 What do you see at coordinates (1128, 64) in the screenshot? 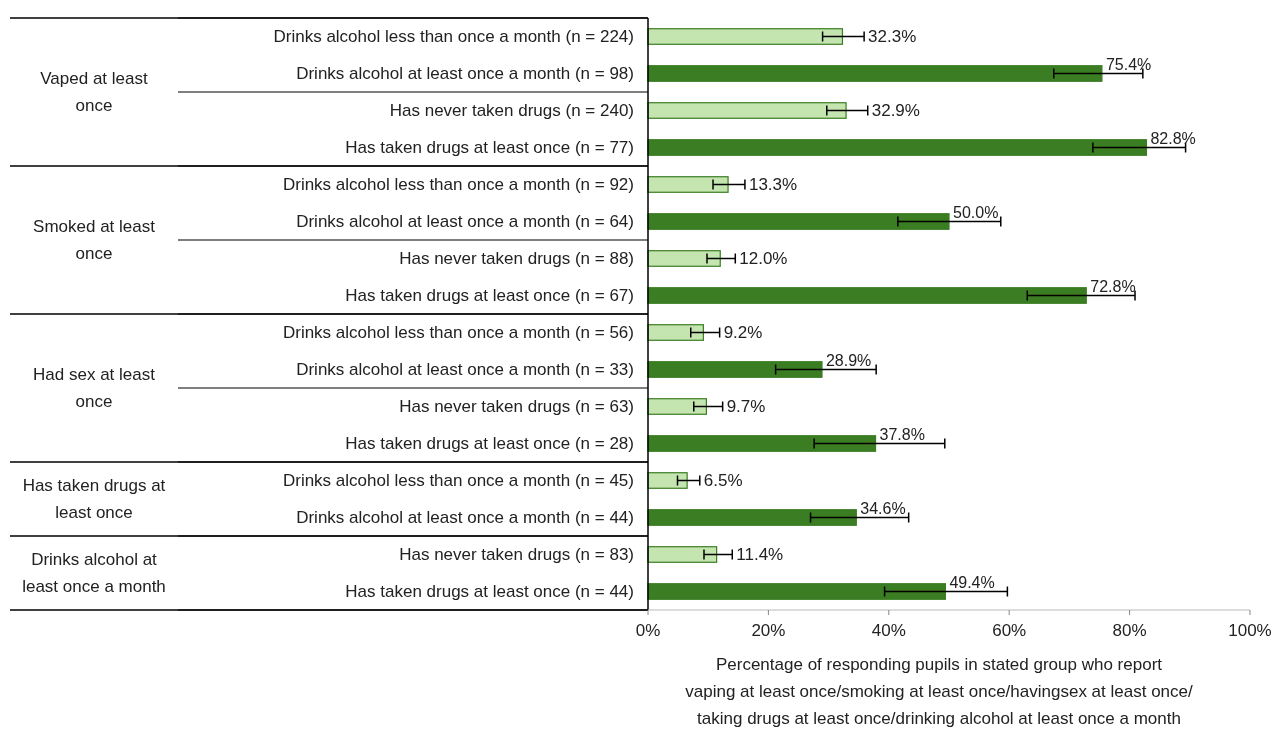
I see `data-label: 75.4%` at bounding box center [1128, 64].